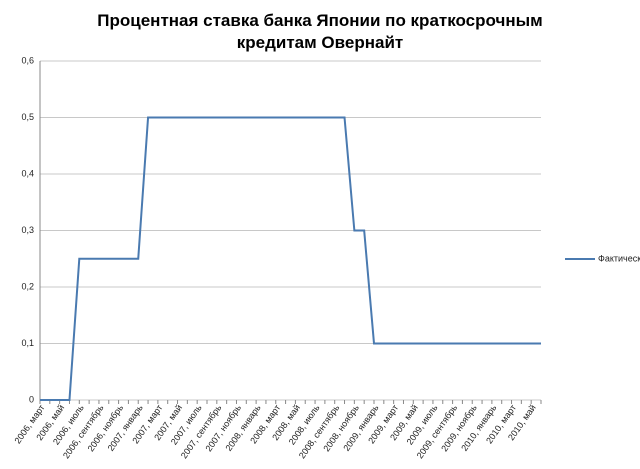  Describe the element at coordinates (27, 60) in the screenshot. I see `y-tick-label: 0,6` at that location.